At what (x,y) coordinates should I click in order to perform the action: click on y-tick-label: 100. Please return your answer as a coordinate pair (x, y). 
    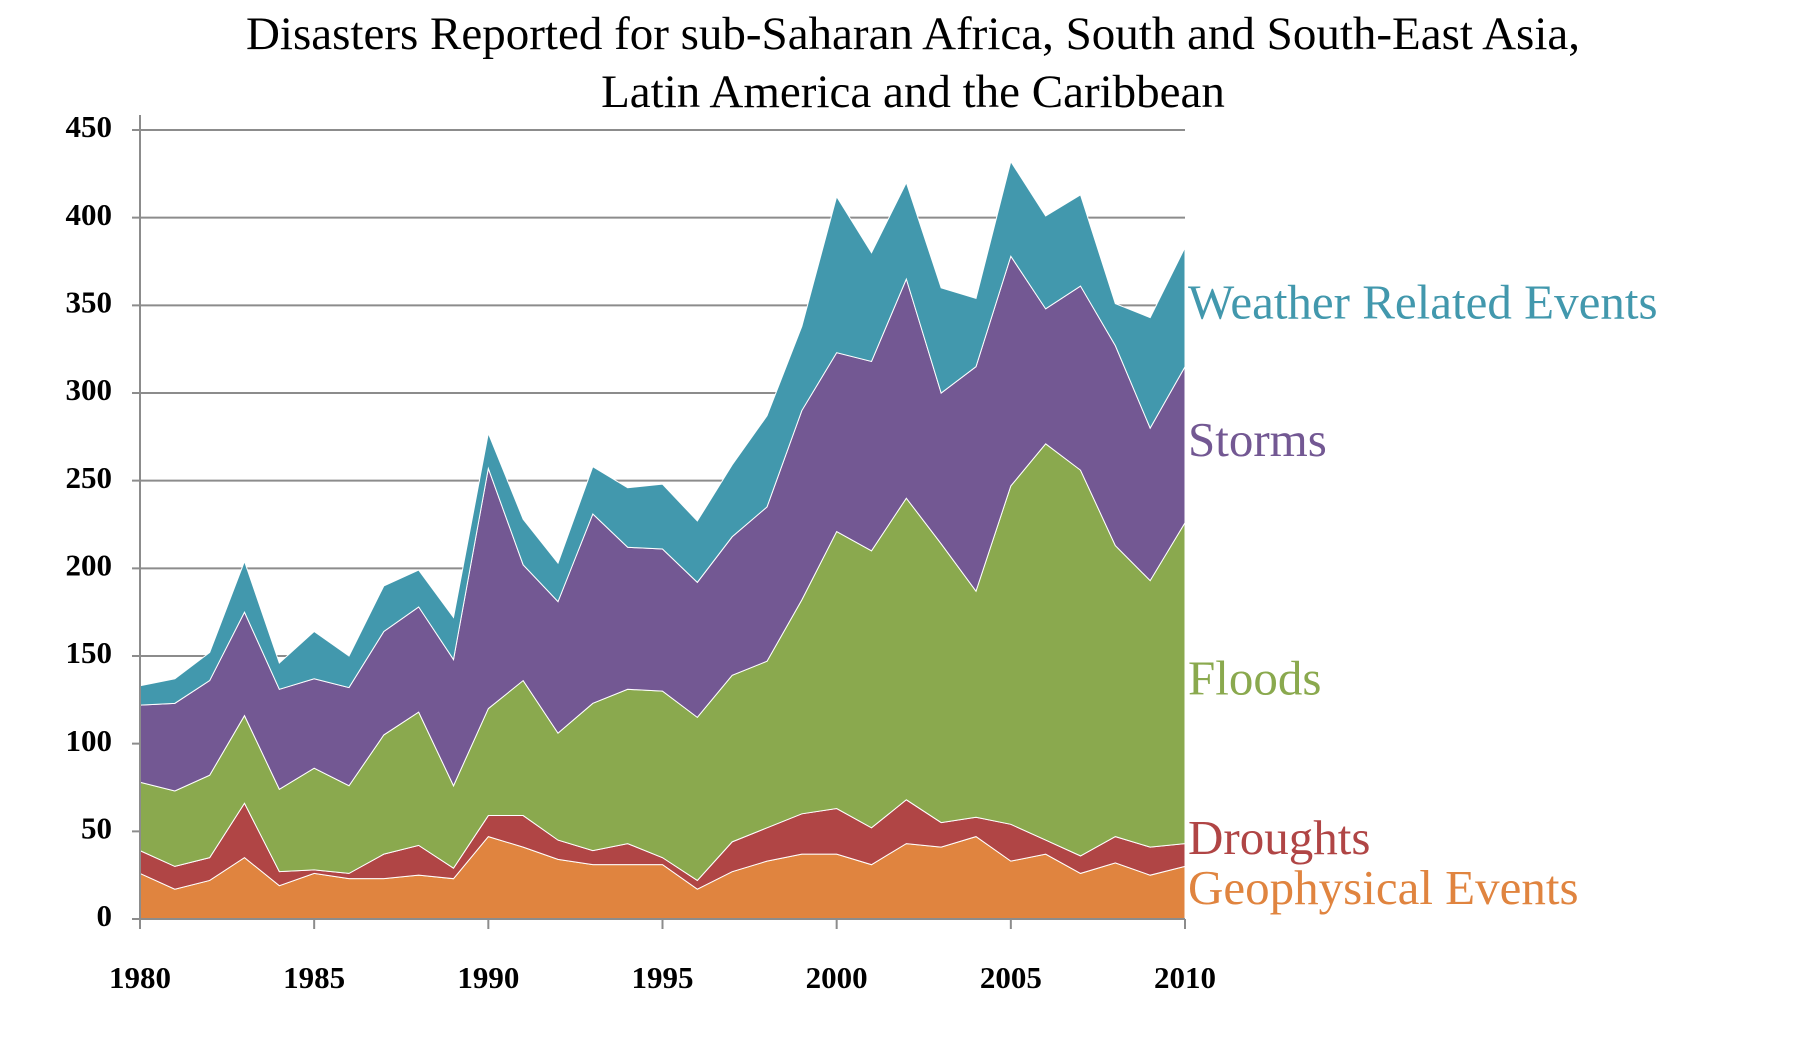
    Looking at the image, I should click on (89, 740).